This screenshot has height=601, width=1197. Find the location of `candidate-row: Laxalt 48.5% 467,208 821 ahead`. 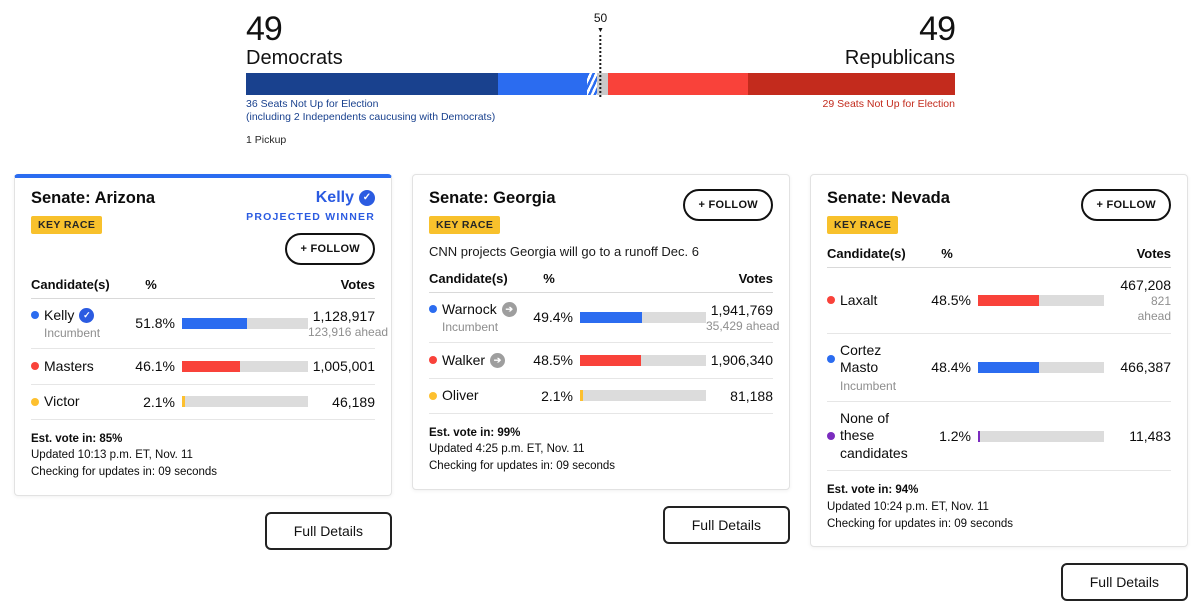

candidate-row: Laxalt 48.5% 467,208 821 ahead is located at coordinates (999, 301).